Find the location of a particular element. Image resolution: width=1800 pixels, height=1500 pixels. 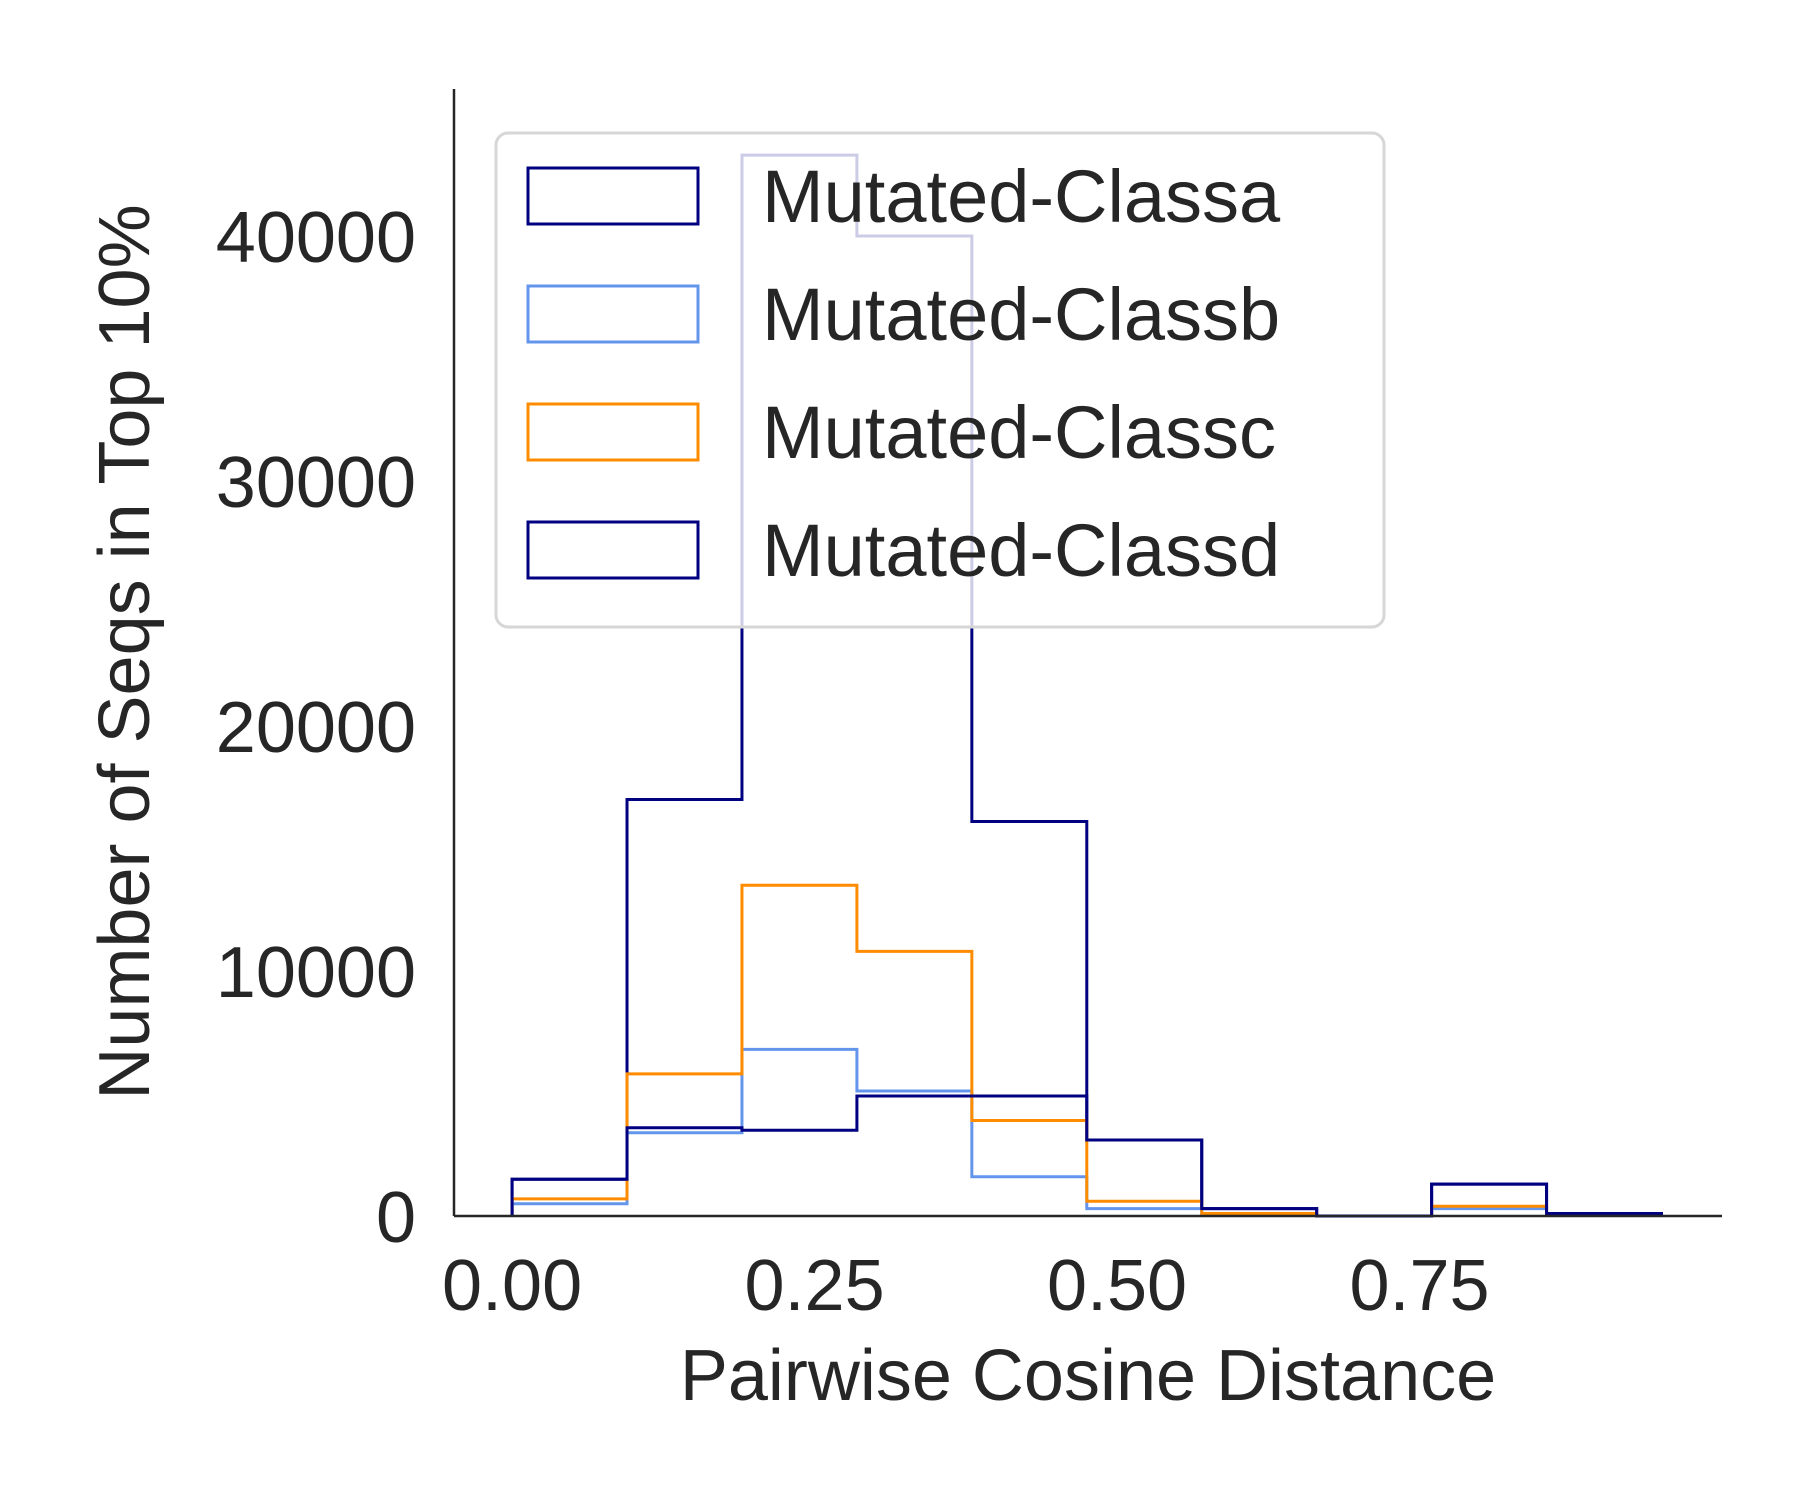

legend-label: Mutated-Classb is located at coordinates (1021, 314).